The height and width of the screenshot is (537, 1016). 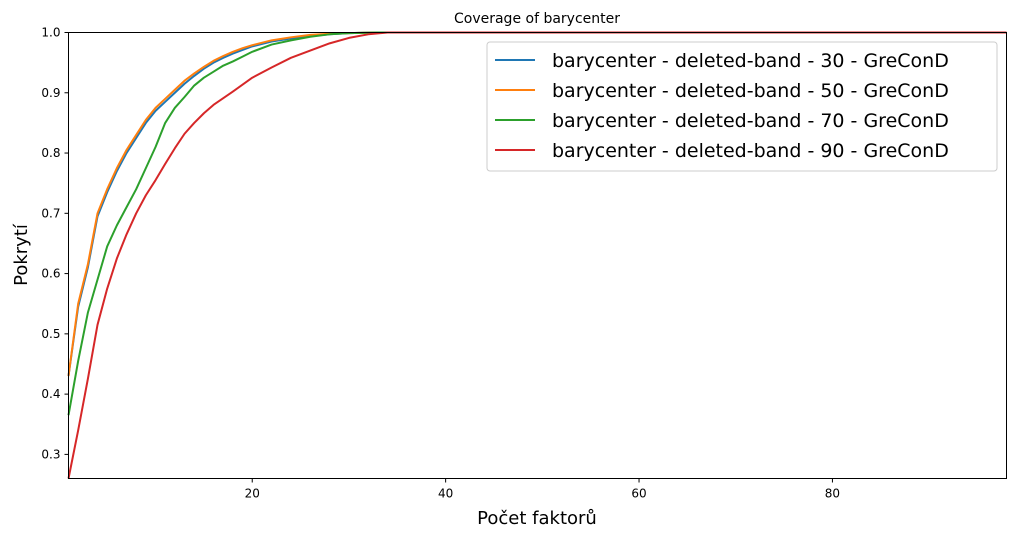 I want to click on y-tick-label: 0.7, so click(x=50, y=213).